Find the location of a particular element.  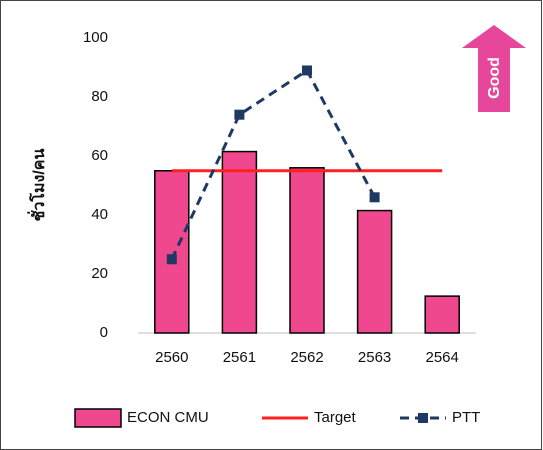

y-tick-label: 0 is located at coordinates (104, 332).